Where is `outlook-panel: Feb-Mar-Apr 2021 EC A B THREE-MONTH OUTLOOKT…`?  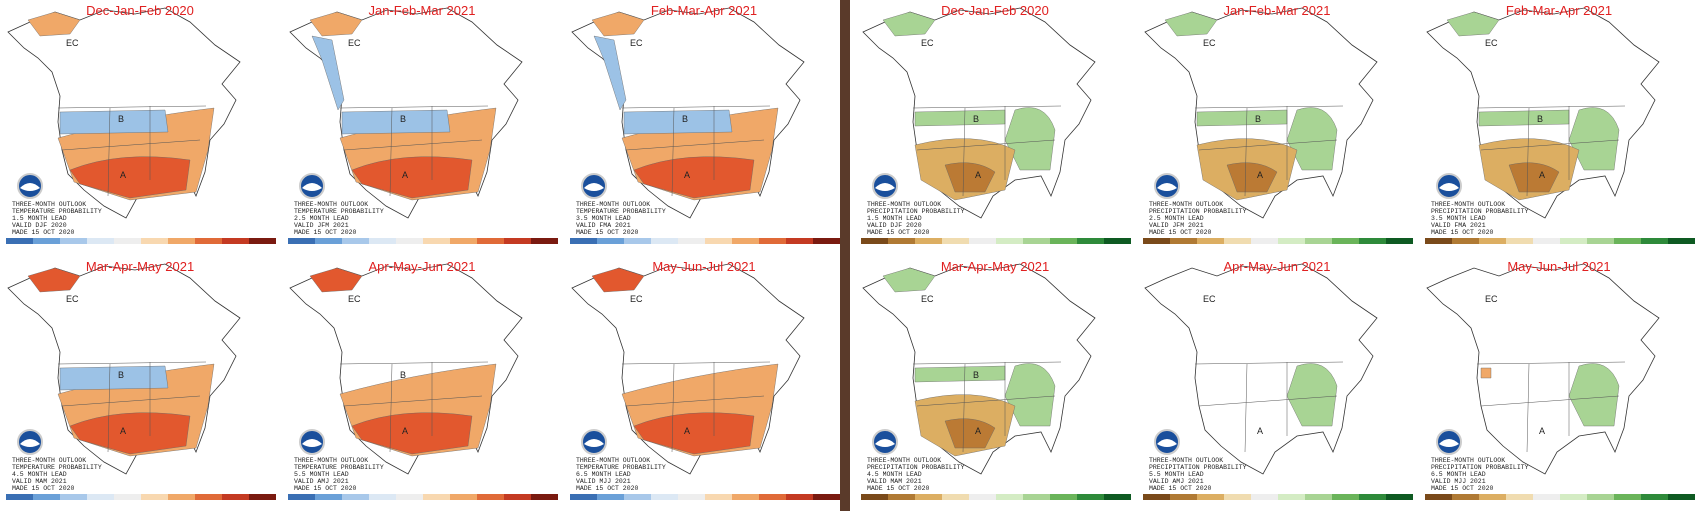 outlook-panel: Feb-Mar-Apr 2021 EC A B THREE-MONTH OUTLOOKT… is located at coordinates (705, 123).